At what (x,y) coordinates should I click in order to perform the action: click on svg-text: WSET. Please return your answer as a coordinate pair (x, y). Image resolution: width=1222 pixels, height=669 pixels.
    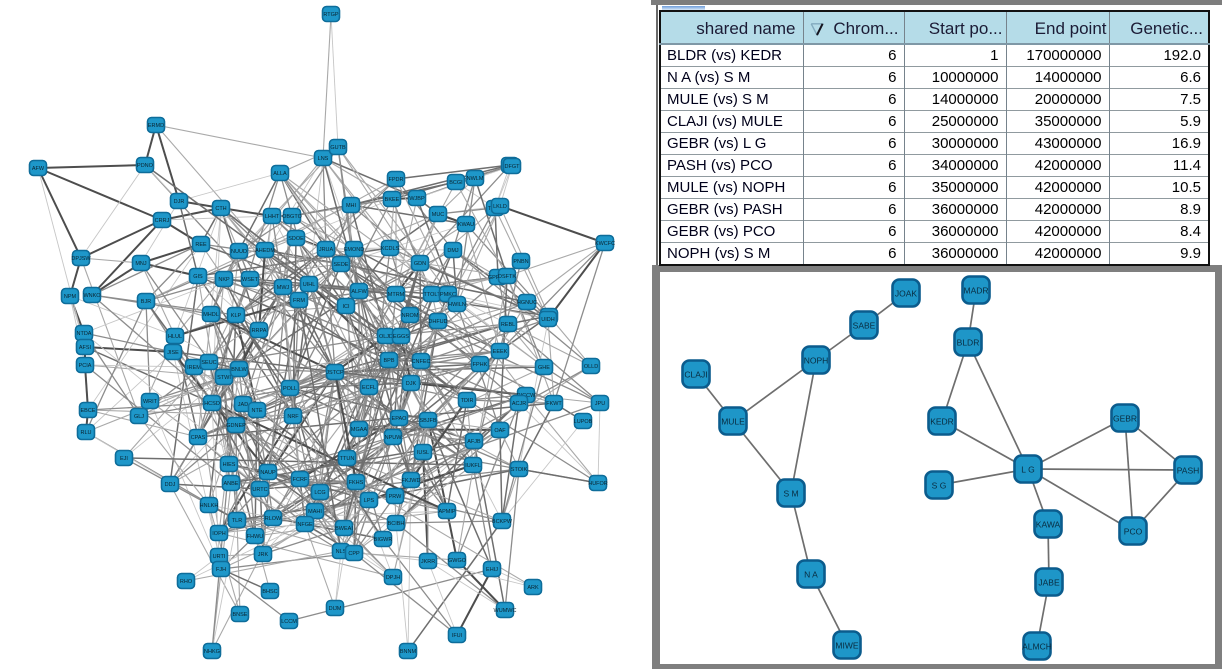
    Looking at the image, I should click on (250, 280).